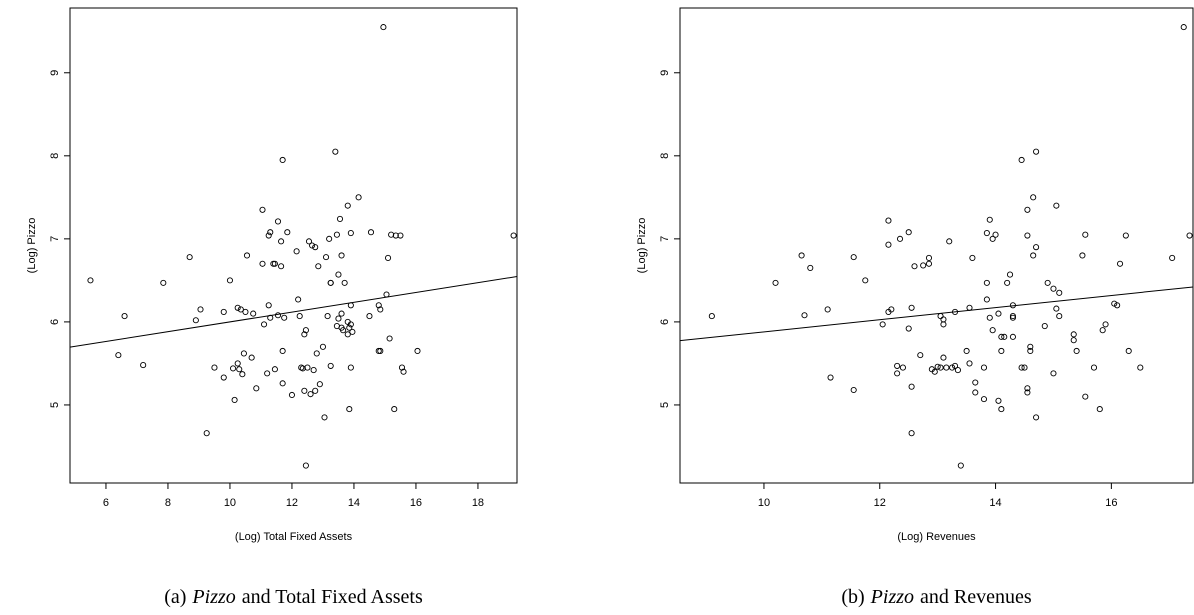 The height and width of the screenshot is (615, 1194). I want to click on caption-label: (b), so click(852, 597).